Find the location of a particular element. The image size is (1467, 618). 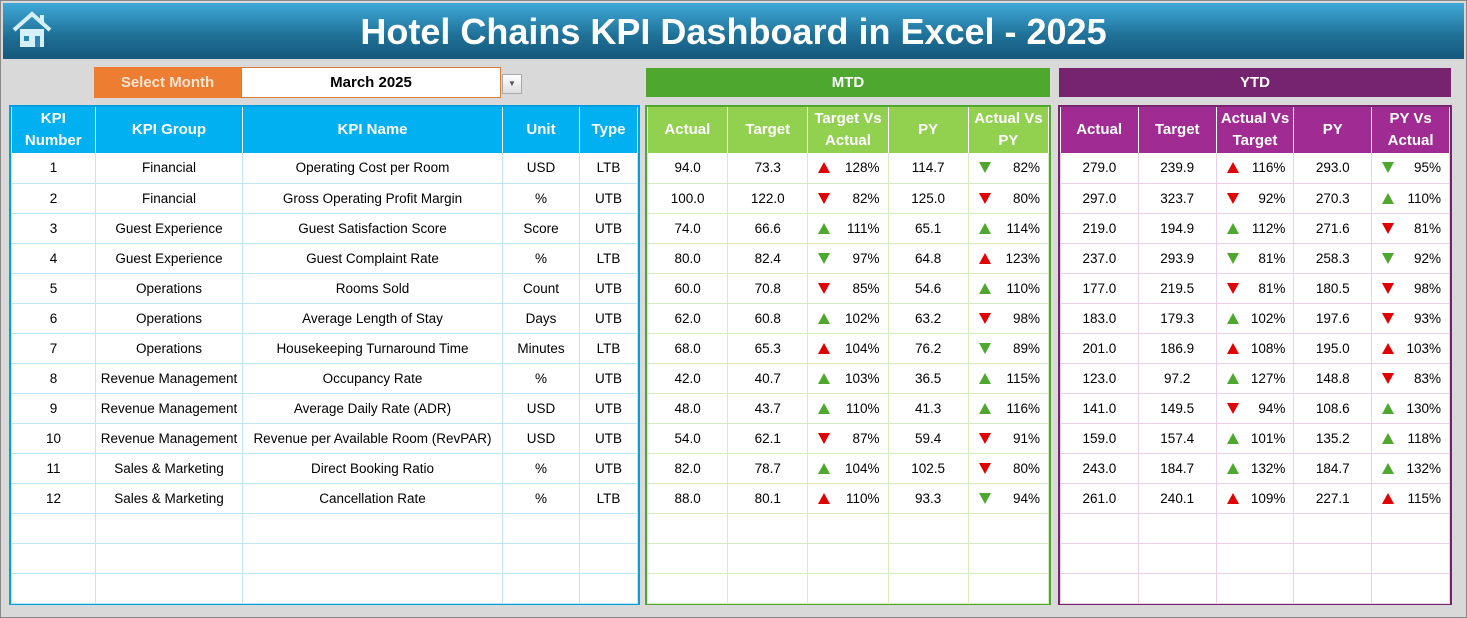

ytd-actual: 159.0 is located at coordinates (1099, 438).